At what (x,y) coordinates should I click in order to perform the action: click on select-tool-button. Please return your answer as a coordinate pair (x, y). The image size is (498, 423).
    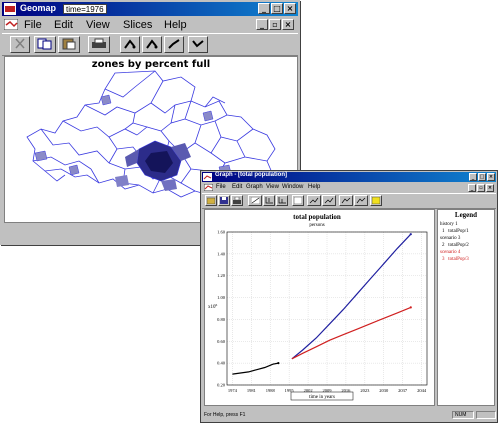
    Looking at the image, I should click on (130, 44).